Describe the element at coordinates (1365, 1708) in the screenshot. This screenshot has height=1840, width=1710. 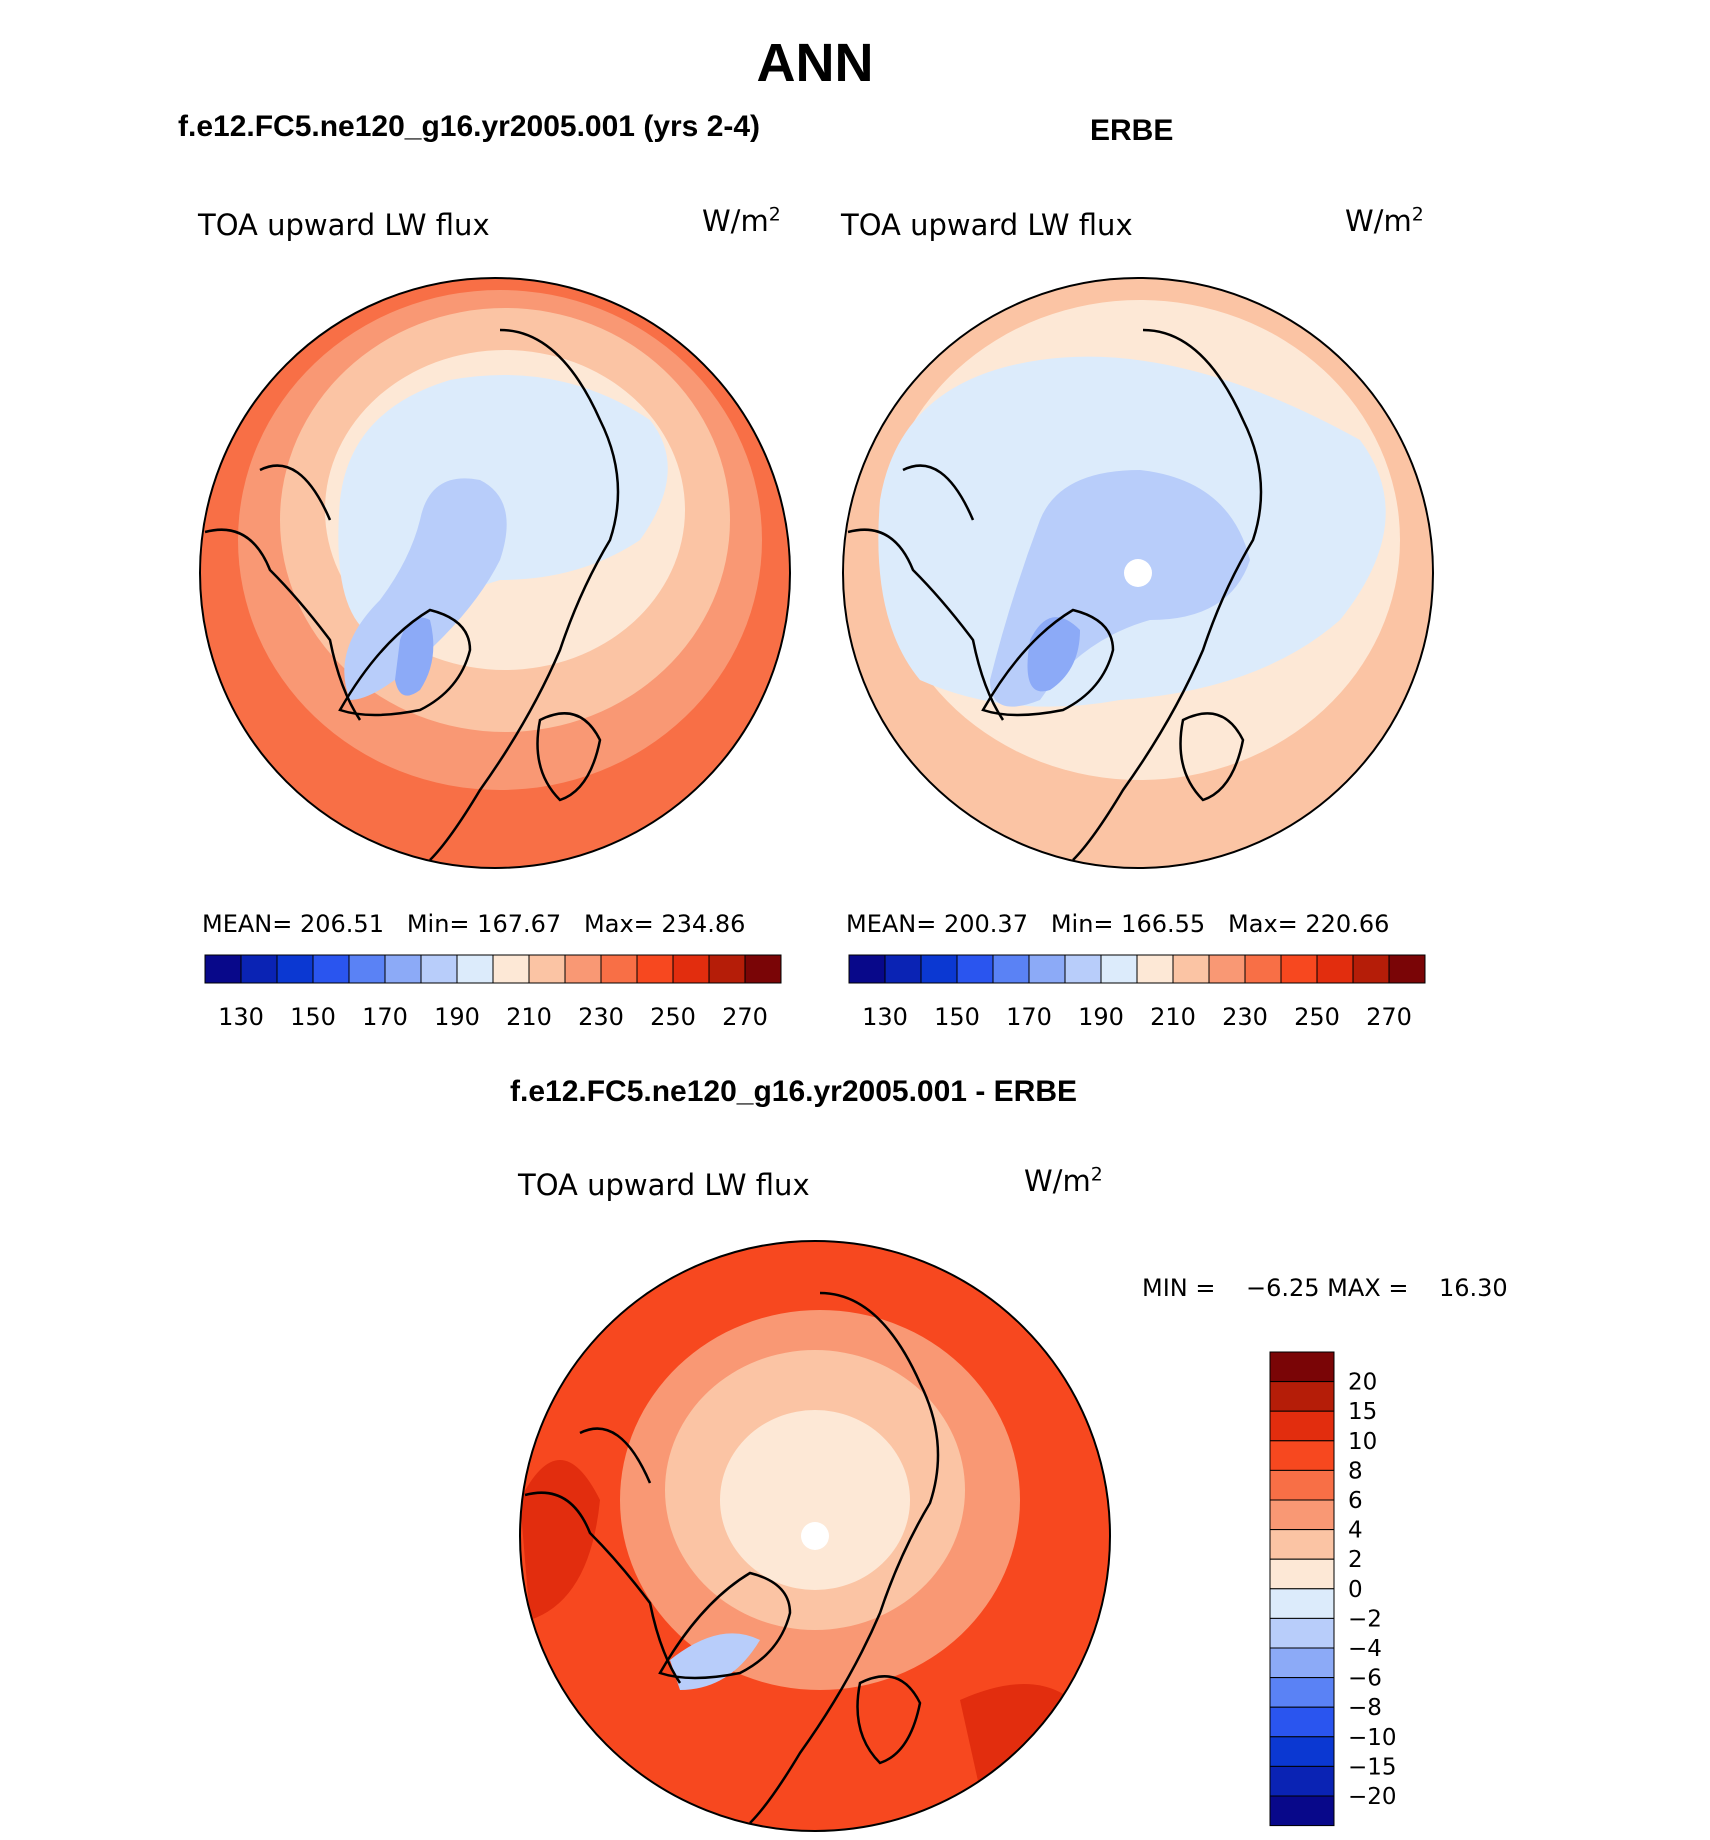
I see `colorbar-tick-label: −8` at that location.